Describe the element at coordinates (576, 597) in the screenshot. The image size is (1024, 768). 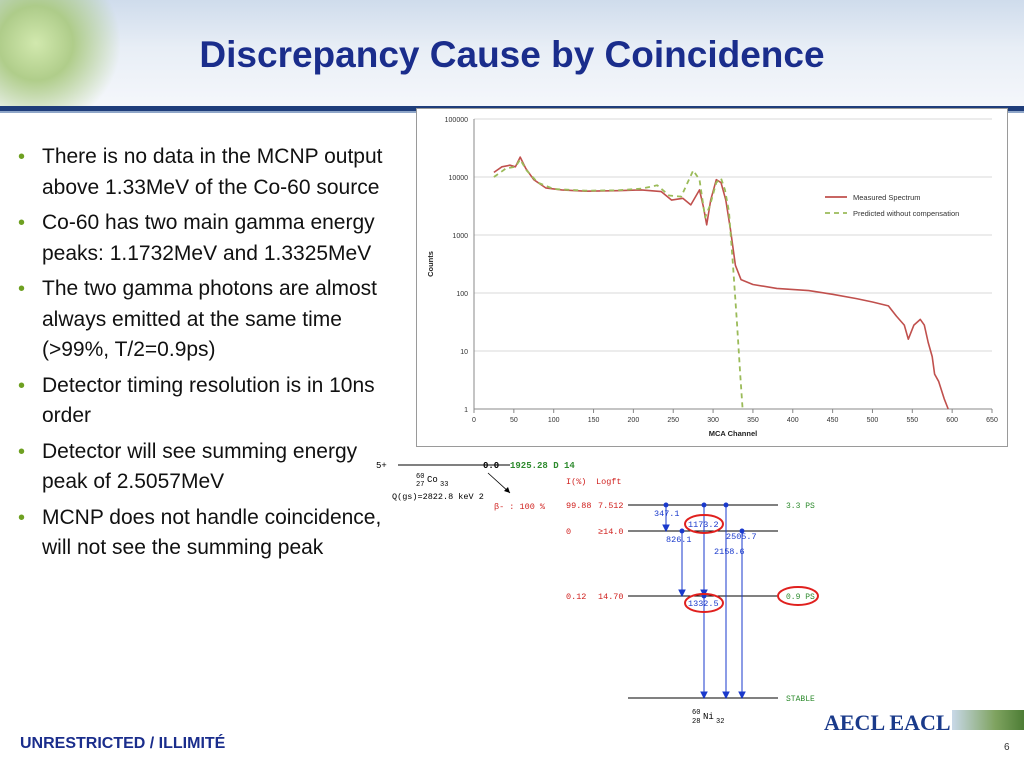
I see `level-intensity: 0.12` at that location.